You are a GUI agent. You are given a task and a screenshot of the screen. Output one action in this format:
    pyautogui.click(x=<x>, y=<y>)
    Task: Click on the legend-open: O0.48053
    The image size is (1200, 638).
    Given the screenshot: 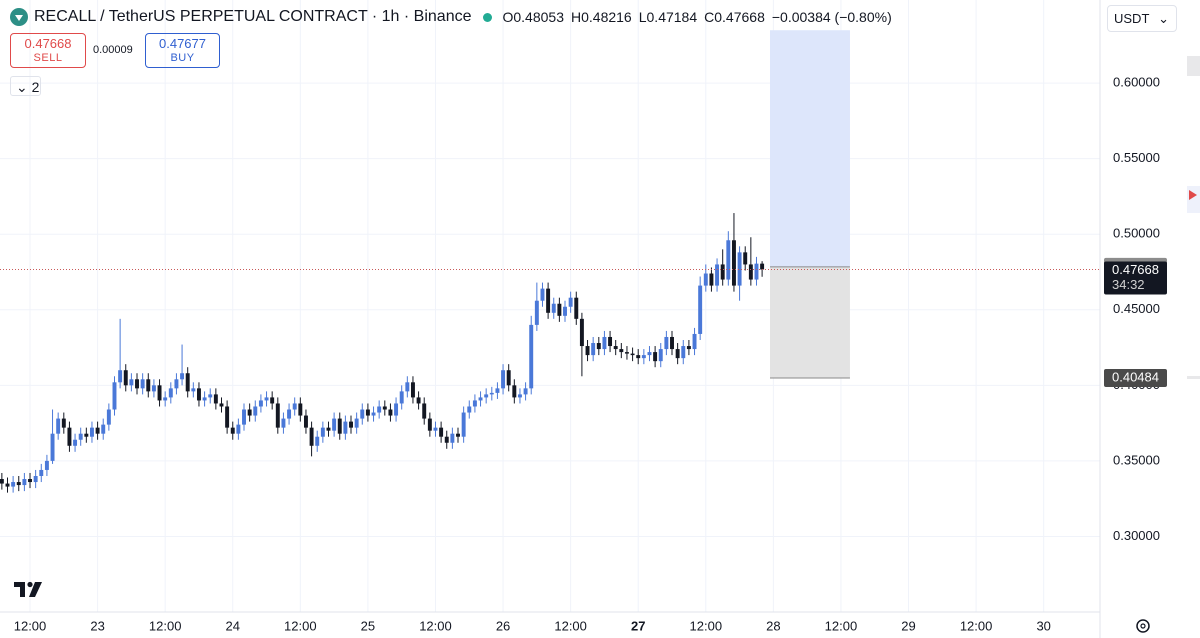 What is the action you would take?
    pyautogui.click(x=533, y=17)
    